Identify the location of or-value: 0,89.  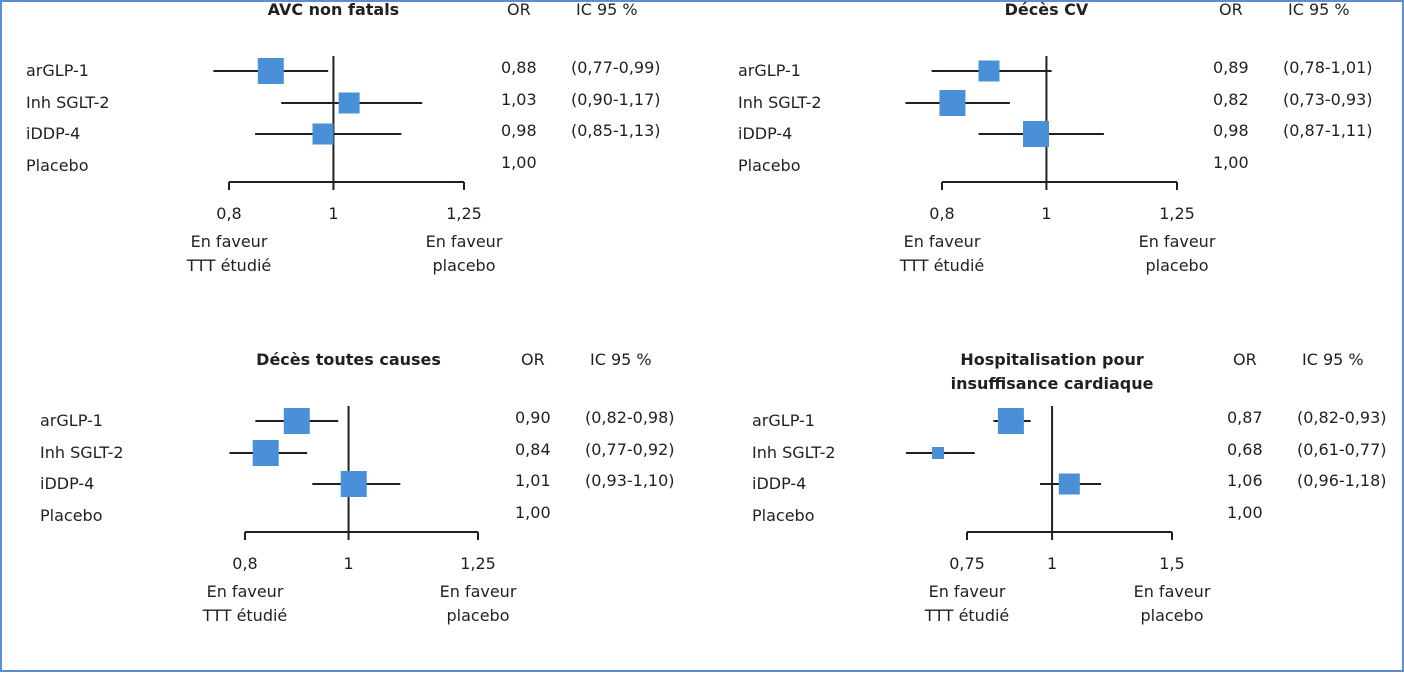
(1231, 67).